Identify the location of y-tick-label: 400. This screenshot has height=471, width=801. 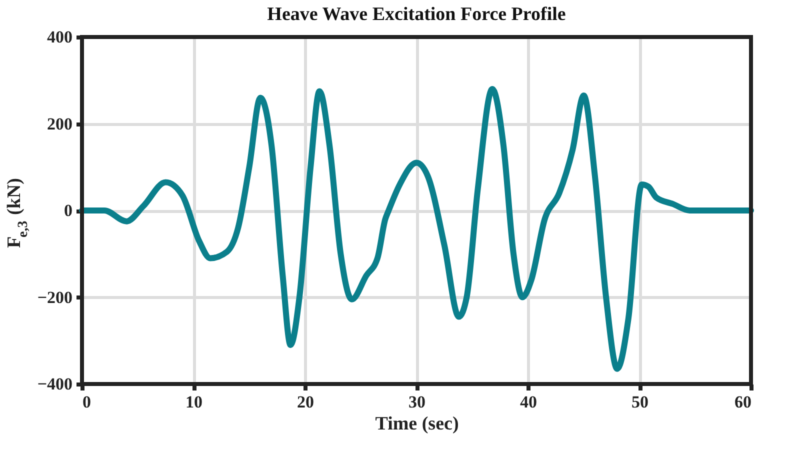
(59, 37).